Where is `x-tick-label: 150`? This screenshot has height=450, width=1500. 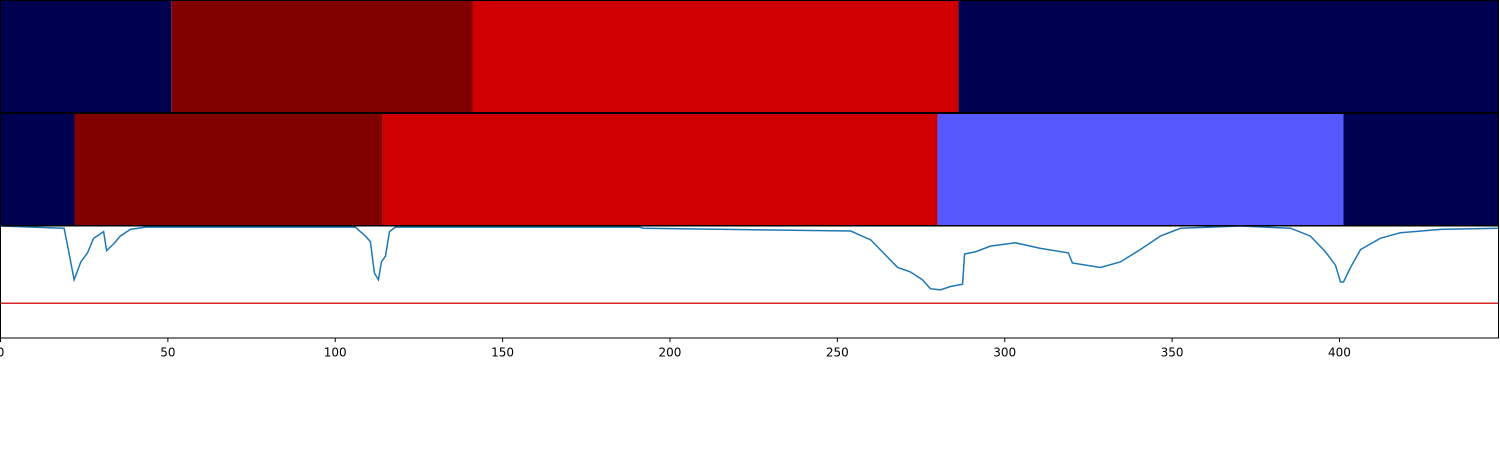
x-tick-label: 150 is located at coordinates (502, 353).